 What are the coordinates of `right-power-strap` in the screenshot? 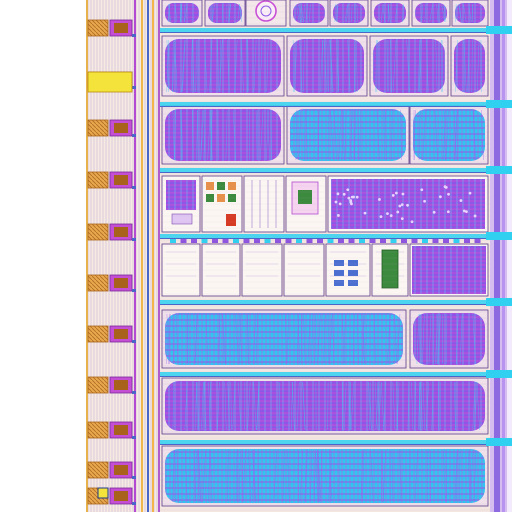 It's located at (501, 256).